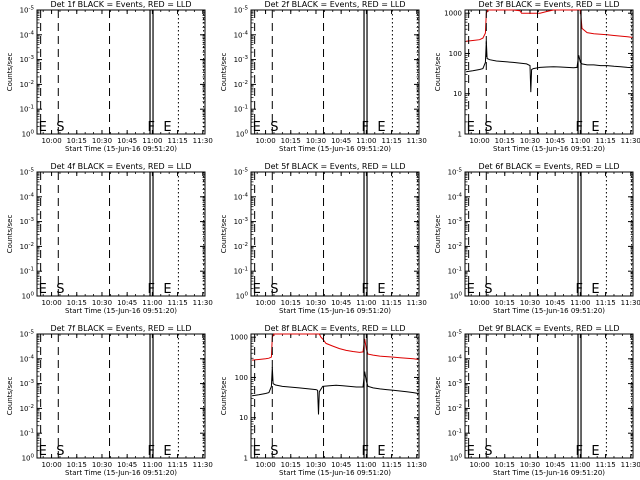 Image resolution: width=640 pixels, height=480 pixels. What do you see at coordinates (334, 328) in the screenshot?
I see `panel-title: Det 8f BLACK = Events, RED = LLD` at bounding box center [334, 328].